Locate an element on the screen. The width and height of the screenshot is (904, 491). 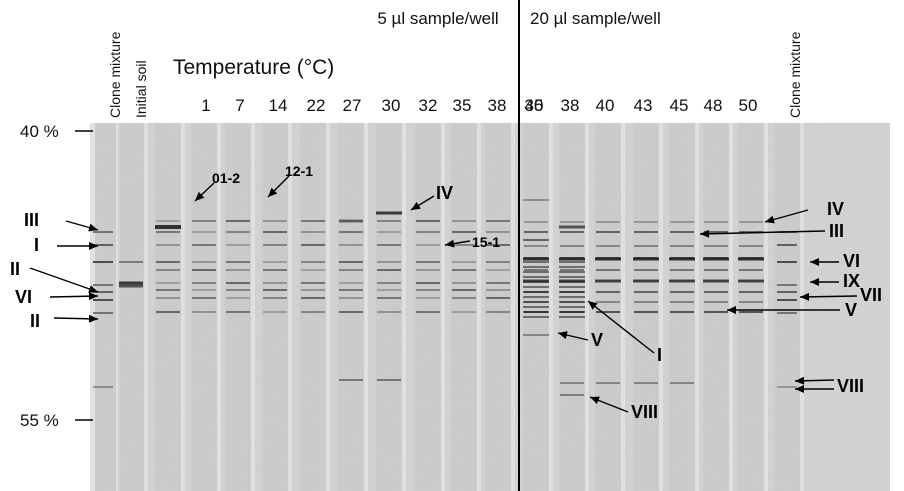
clone-label-01-2: 01-2 is located at coordinates (226, 178).